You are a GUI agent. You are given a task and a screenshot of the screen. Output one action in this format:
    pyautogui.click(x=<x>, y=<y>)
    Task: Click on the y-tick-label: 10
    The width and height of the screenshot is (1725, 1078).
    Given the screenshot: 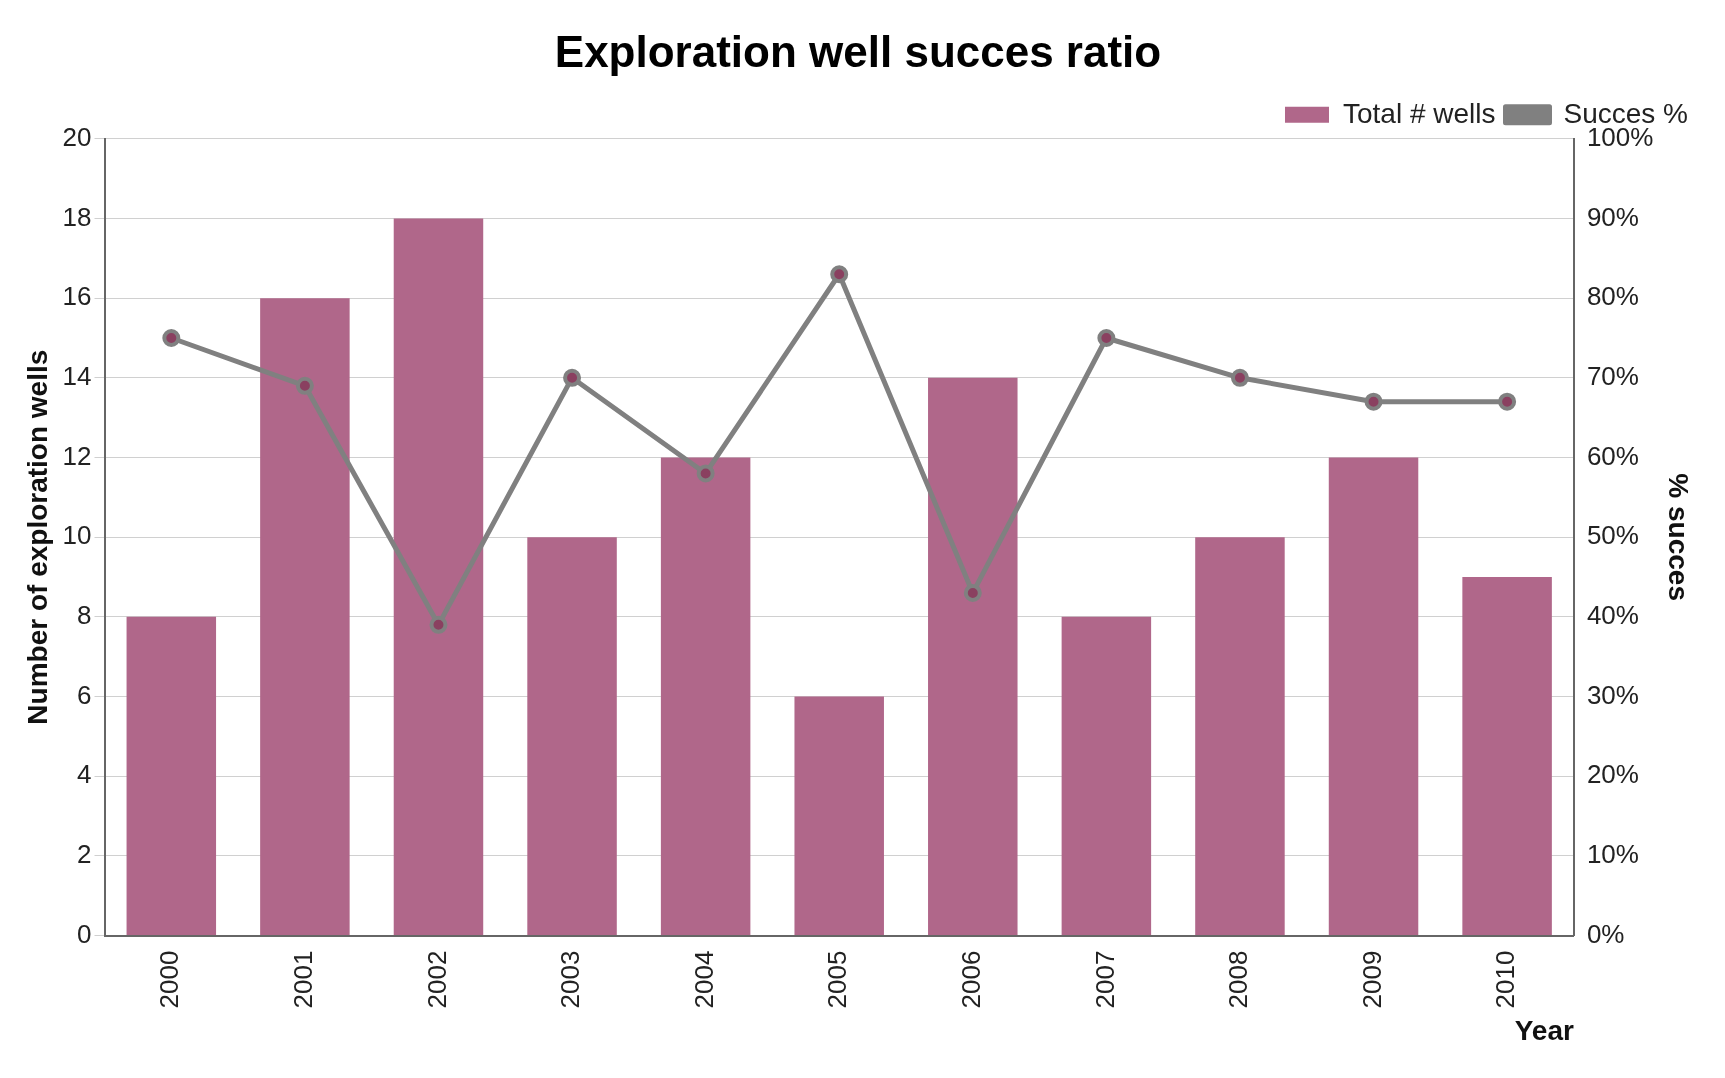 What is the action you would take?
    pyautogui.click(x=77, y=535)
    